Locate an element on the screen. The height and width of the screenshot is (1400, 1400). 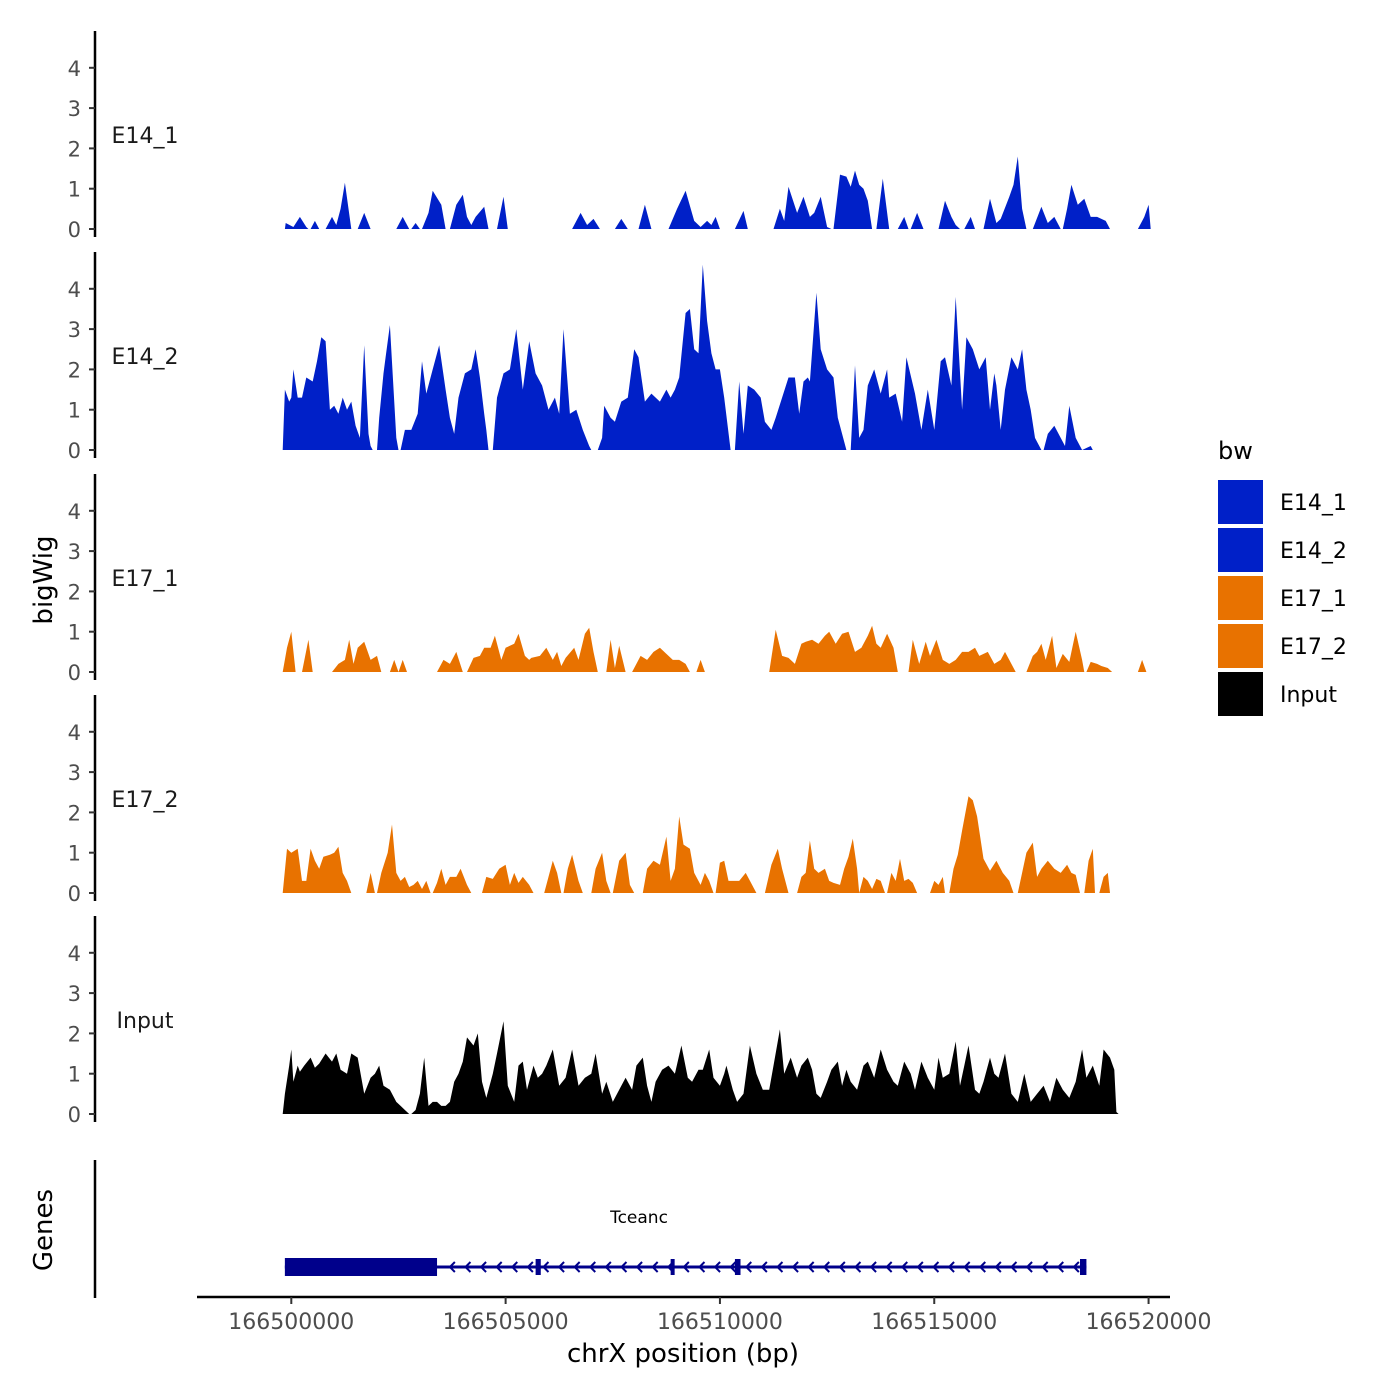
legend: bw E14_1 E14_2 E17_1 E17_2 Input is located at coordinates (1282, 576).